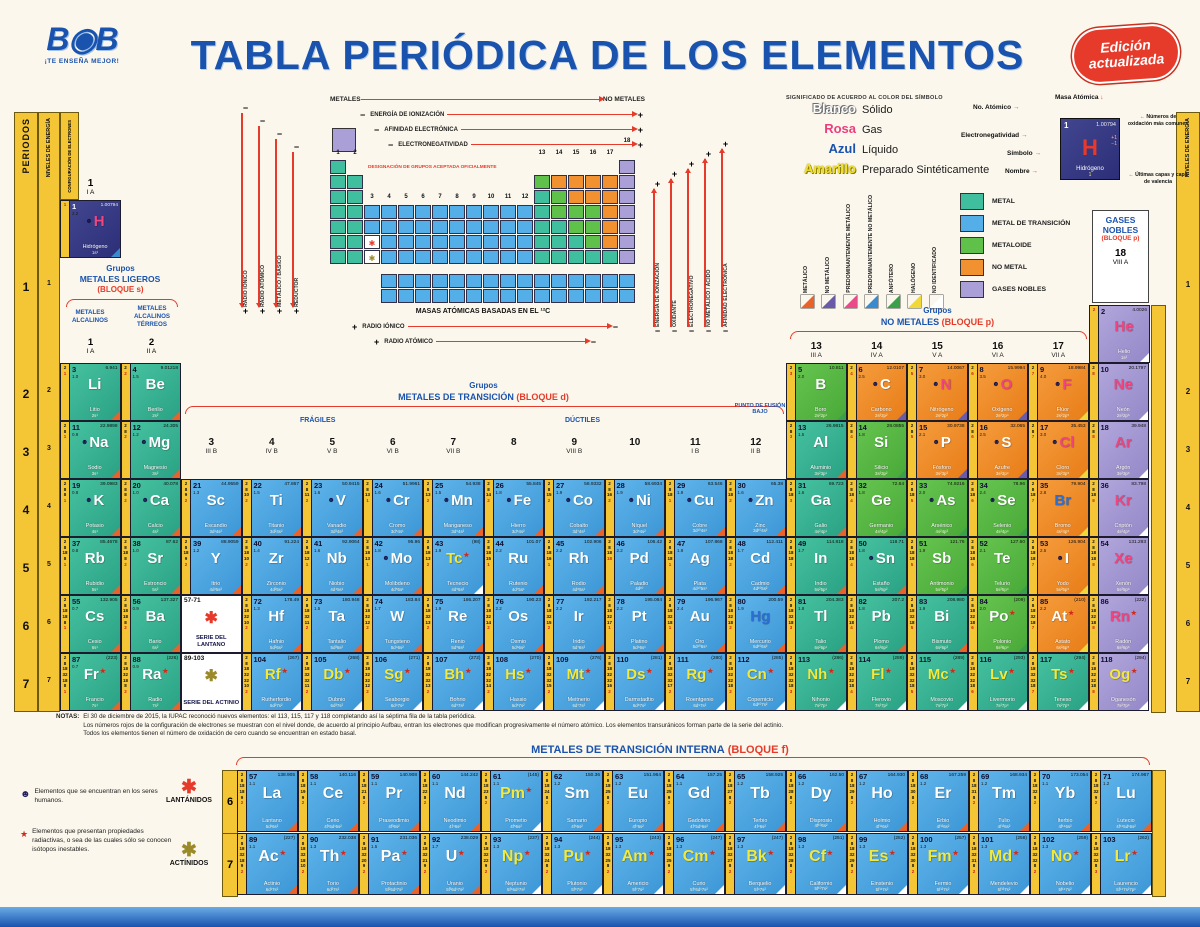 This screenshot has height=927, width=1200. Describe the element at coordinates (1123, 467) in the screenshot. I see `element-name: Argón` at that location.